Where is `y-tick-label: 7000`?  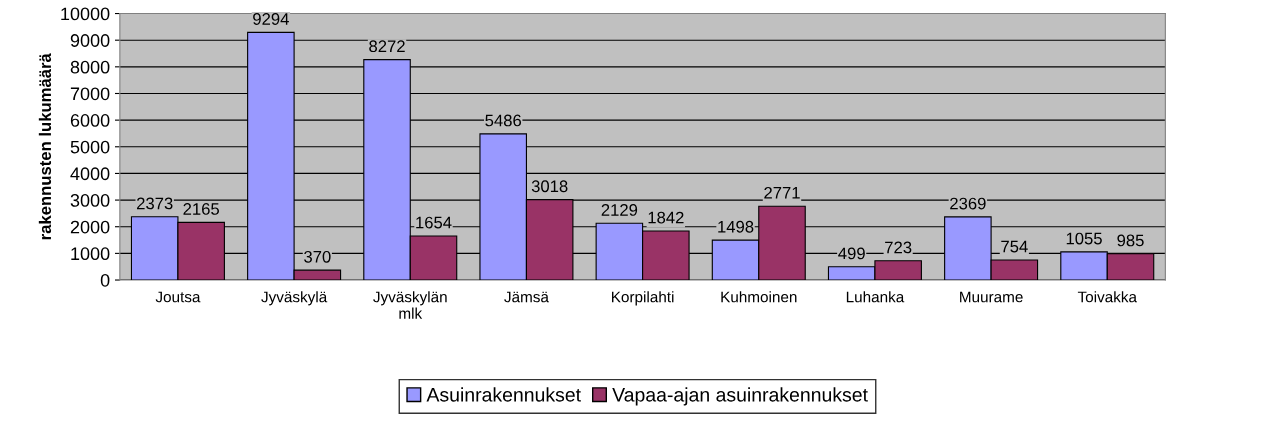 y-tick-label: 7000 is located at coordinates (90, 94).